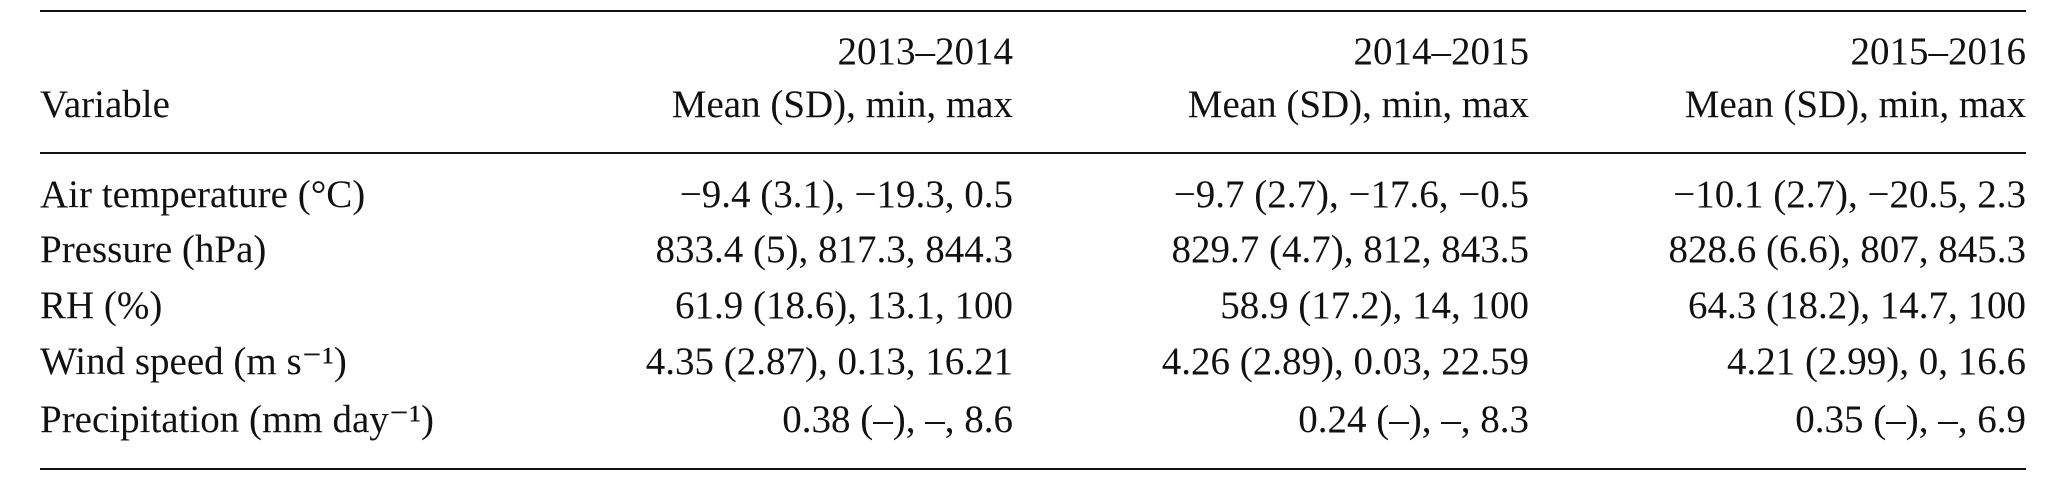 This screenshot has width=2066, height=478. What do you see at coordinates (237, 419) in the screenshot?
I see `row-label: Precipitation (mm day⁻¹)` at bounding box center [237, 419].